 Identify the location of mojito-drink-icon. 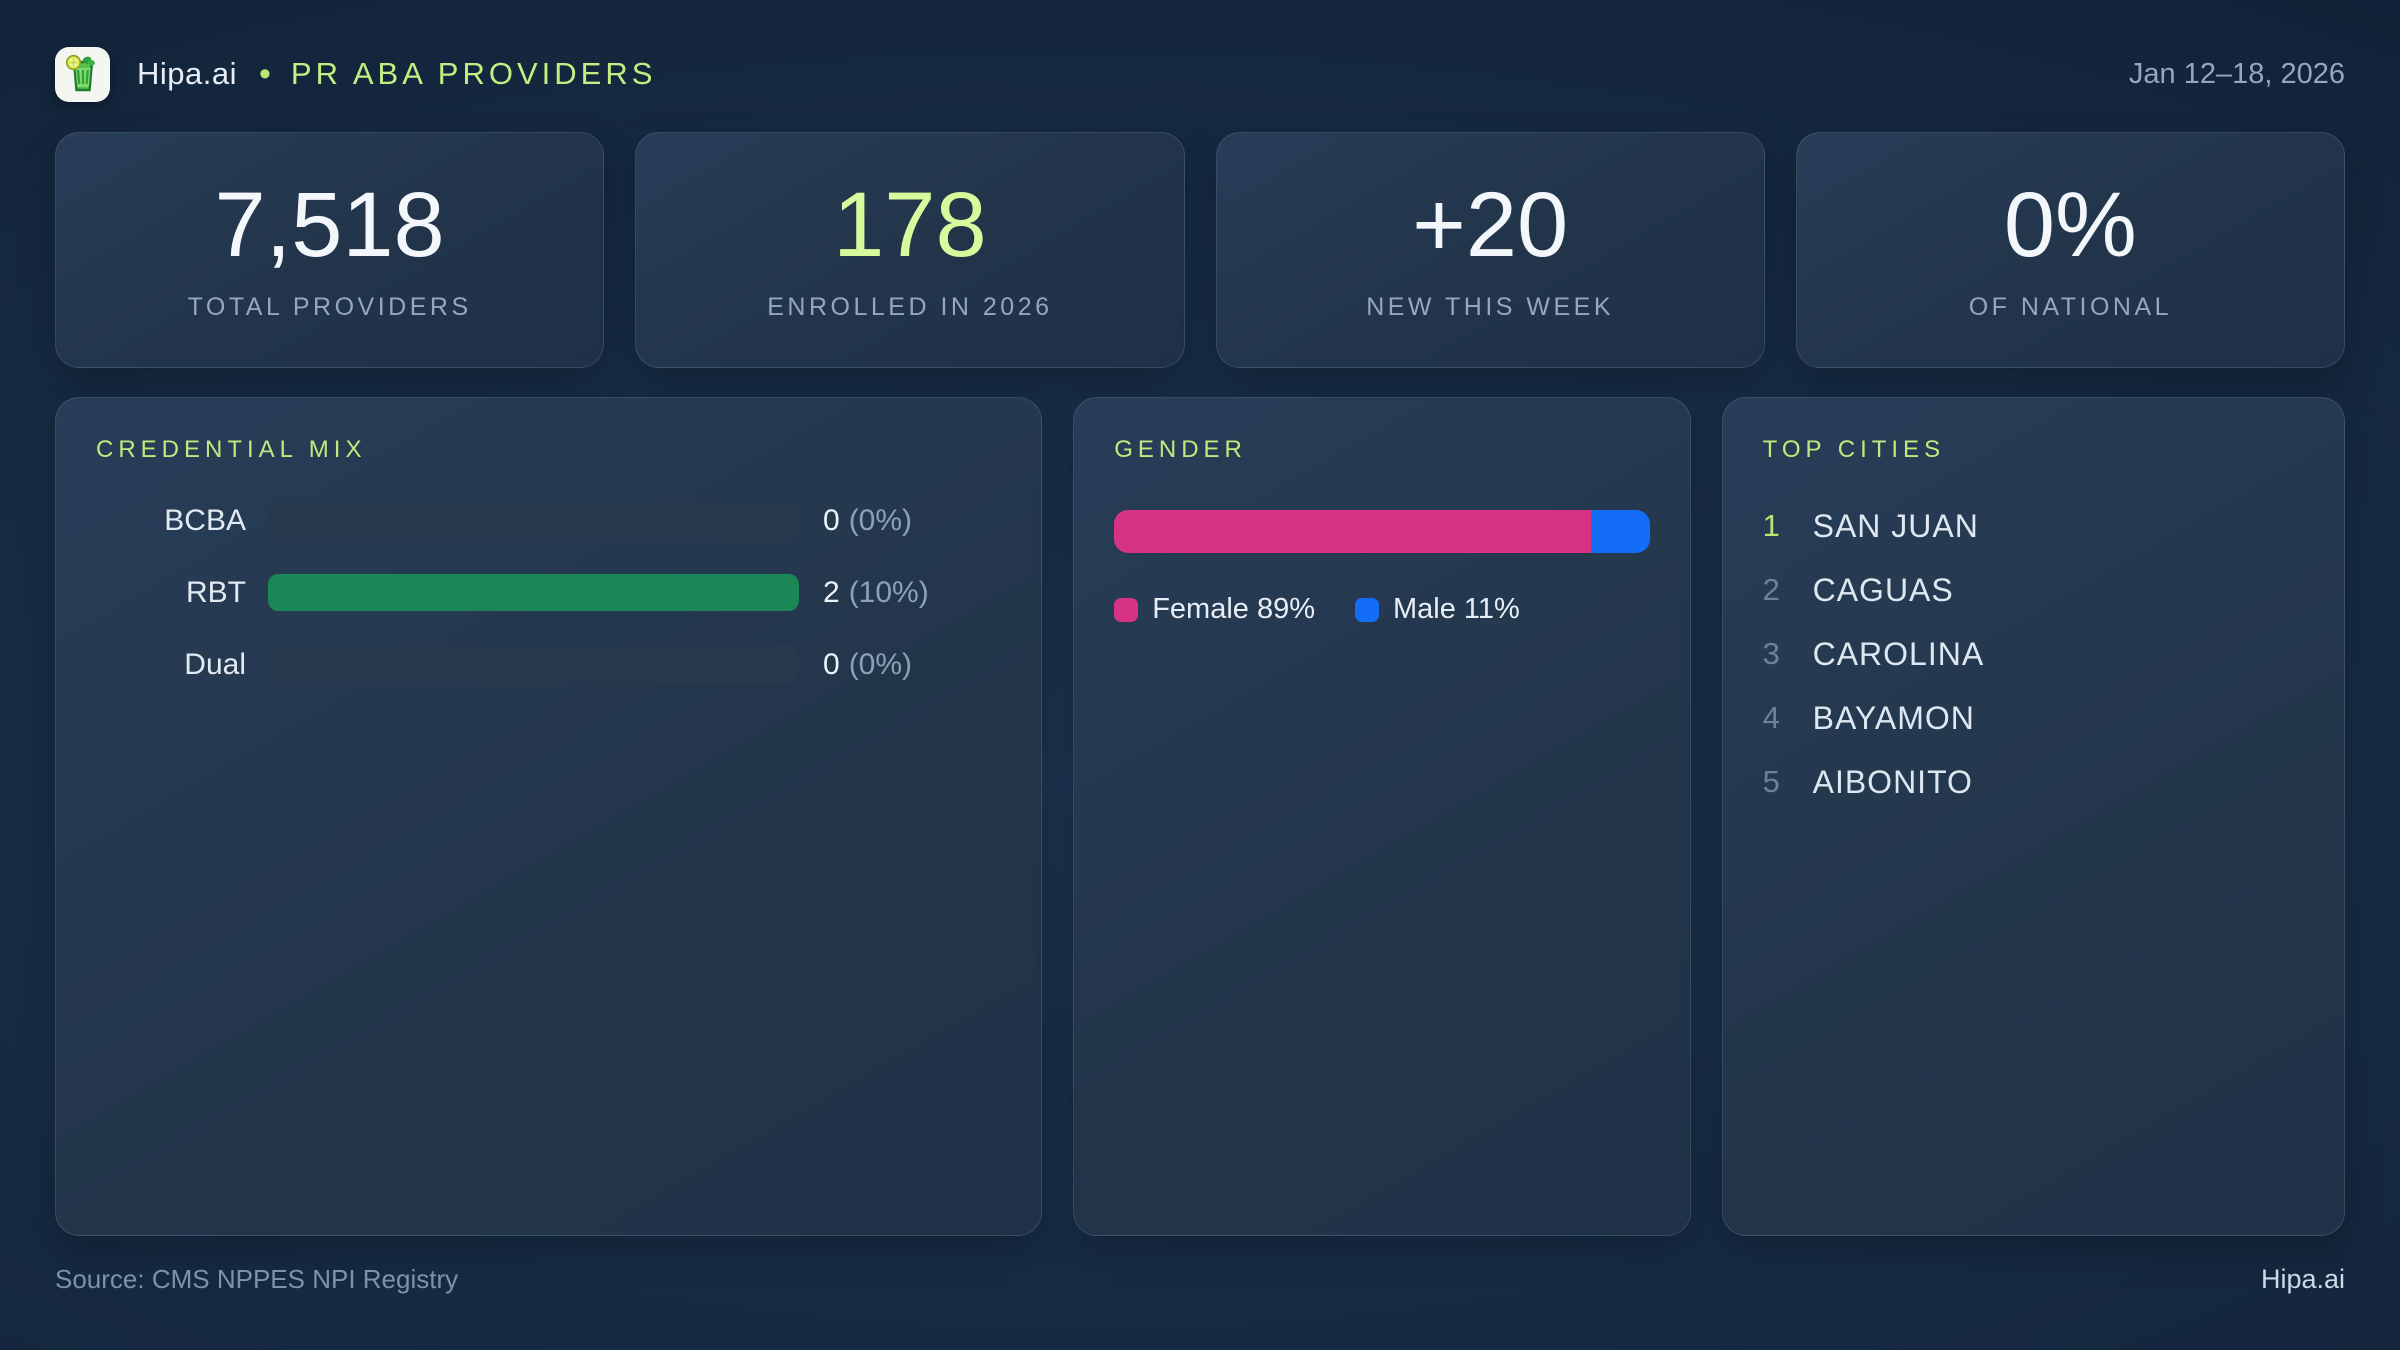
(80, 73).